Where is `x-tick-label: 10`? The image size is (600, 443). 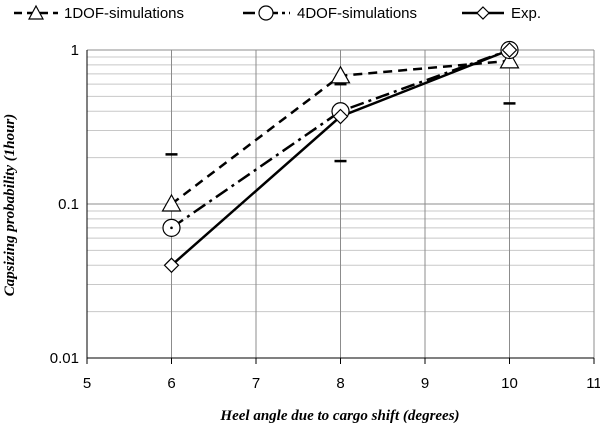
x-tick-label: 10 is located at coordinates (509, 383).